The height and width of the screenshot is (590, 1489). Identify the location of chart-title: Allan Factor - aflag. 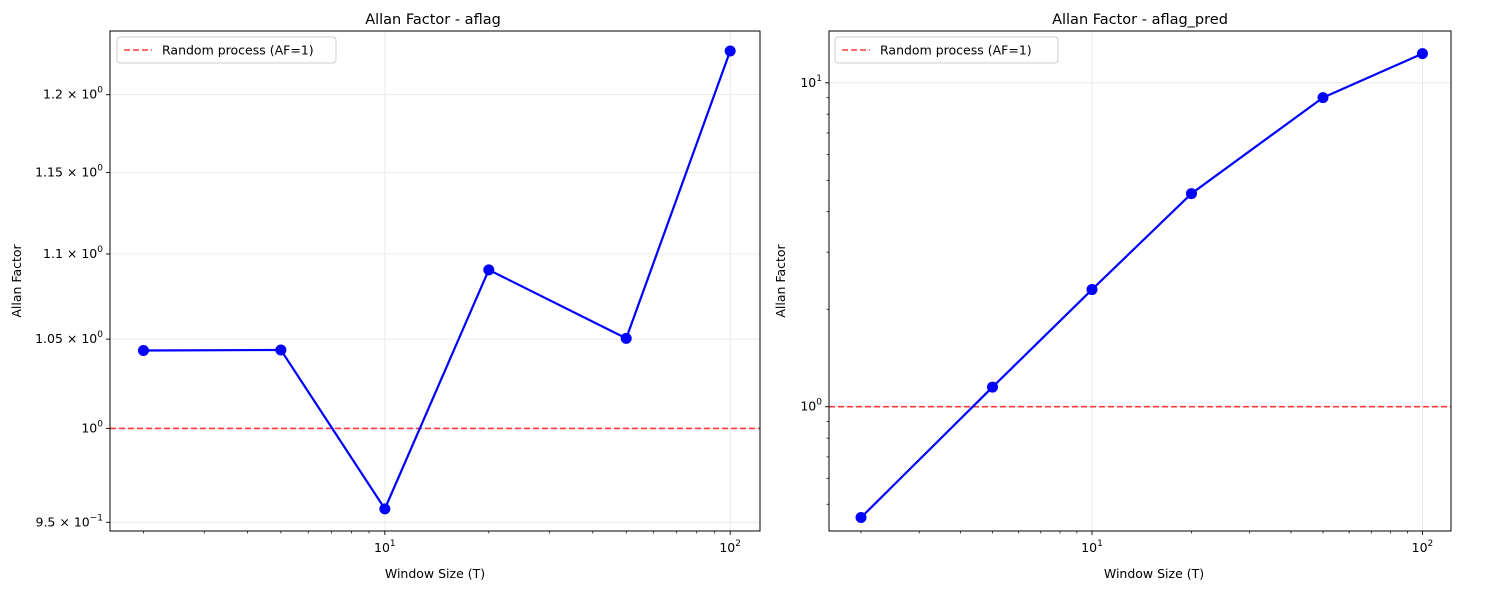
(433, 20).